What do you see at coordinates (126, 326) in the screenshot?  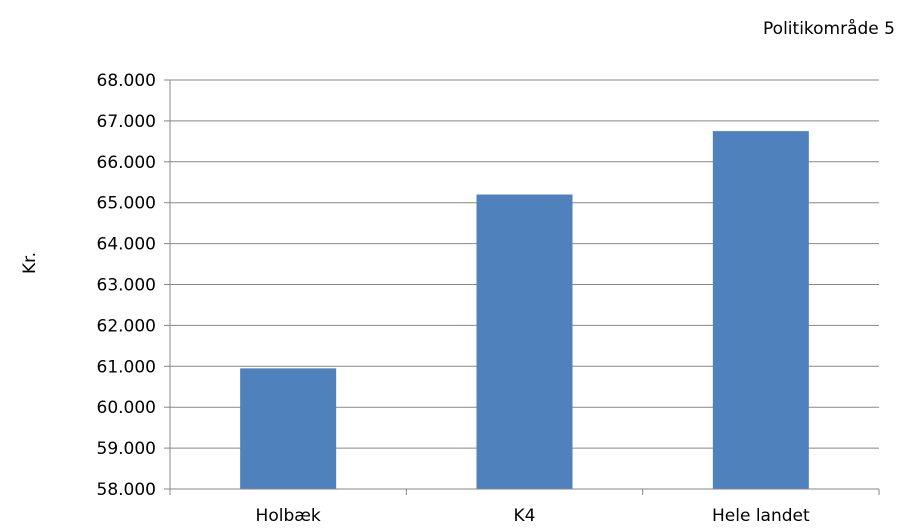 I see `y-tick-label: 62.000` at bounding box center [126, 326].